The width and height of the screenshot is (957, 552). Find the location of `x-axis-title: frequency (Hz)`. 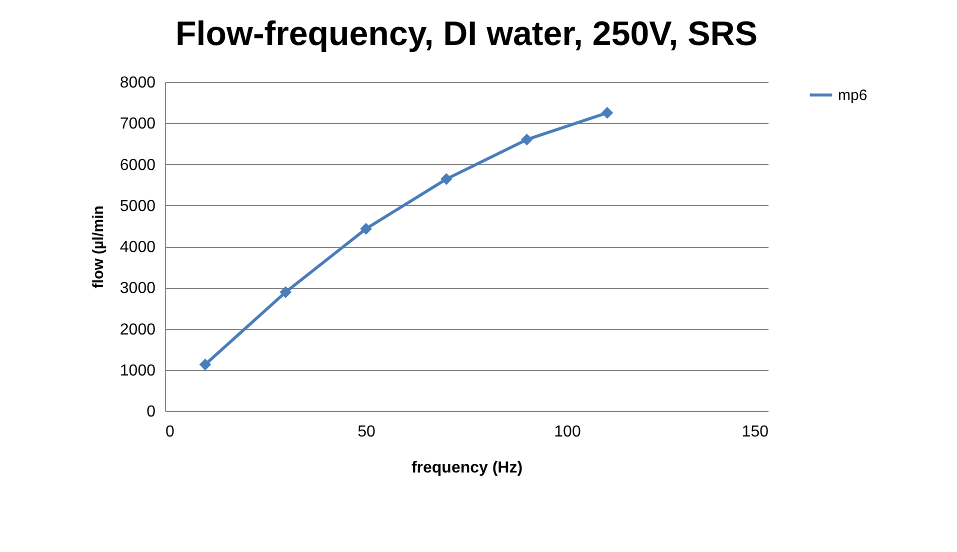

x-axis-title: frequency (Hz) is located at coordinates (467, 468).